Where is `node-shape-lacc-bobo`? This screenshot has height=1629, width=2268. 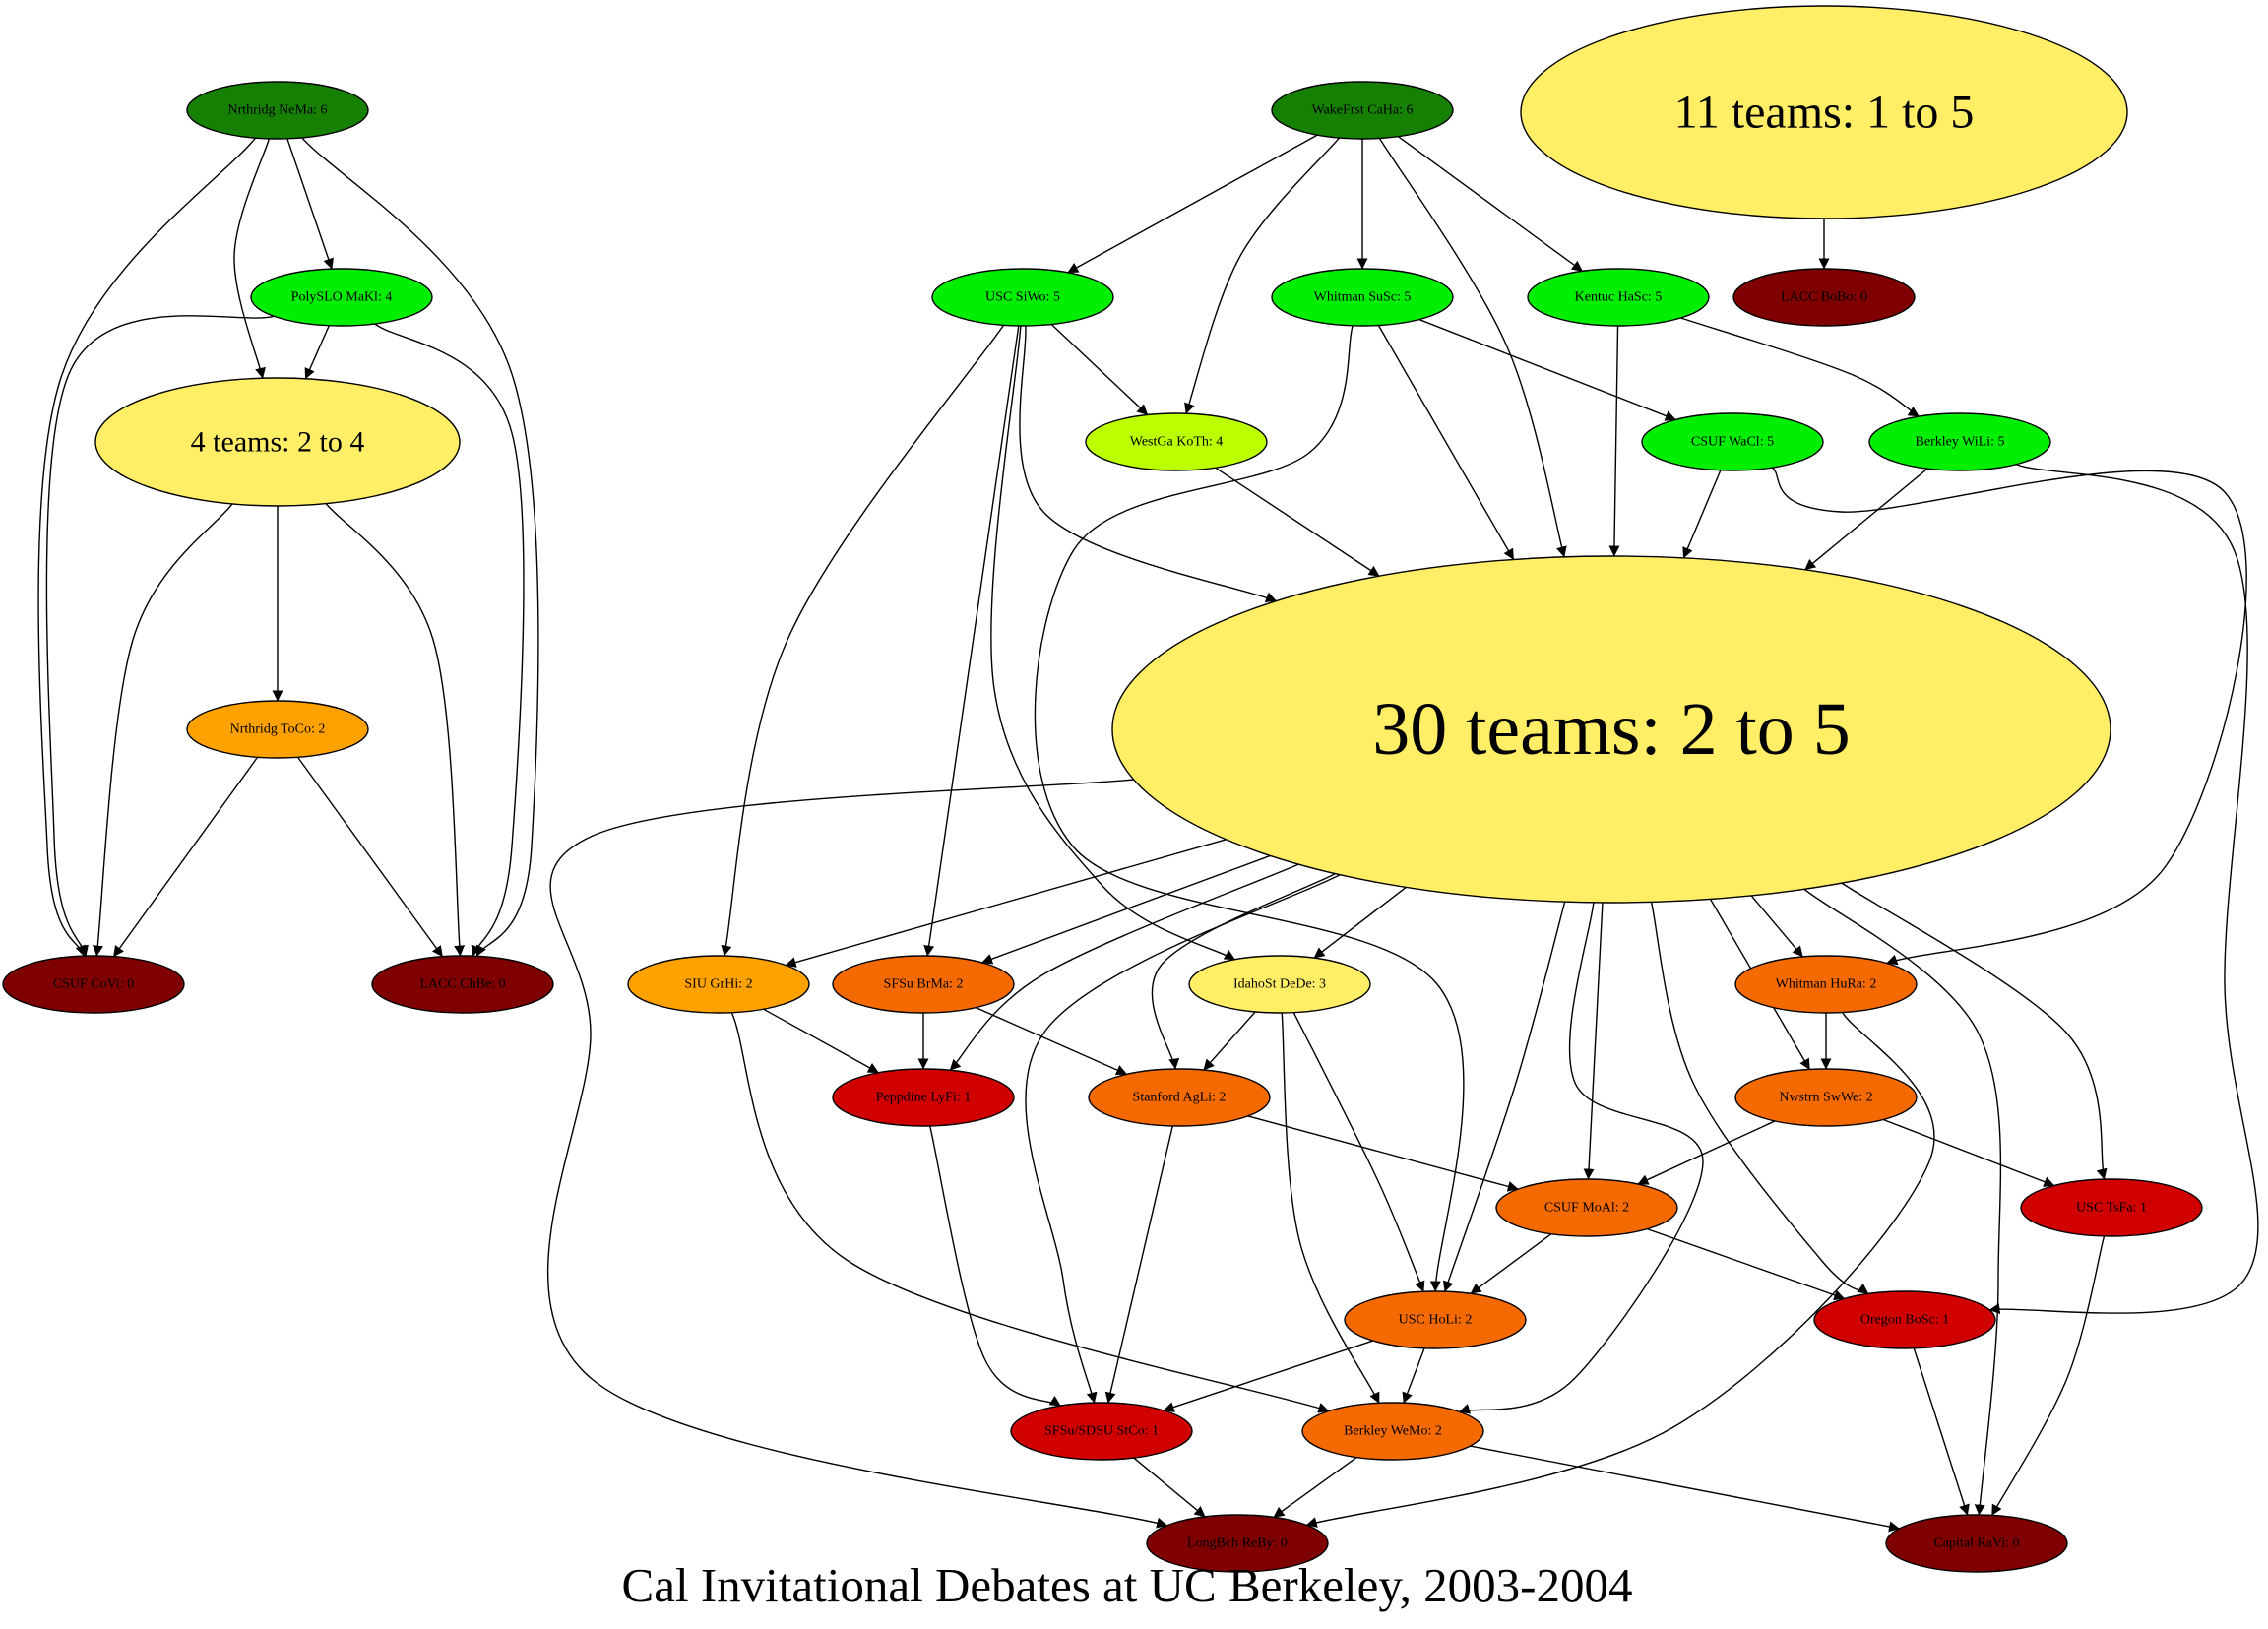 node-shape-lacc-bobo is located at coordinates (1824, 297).